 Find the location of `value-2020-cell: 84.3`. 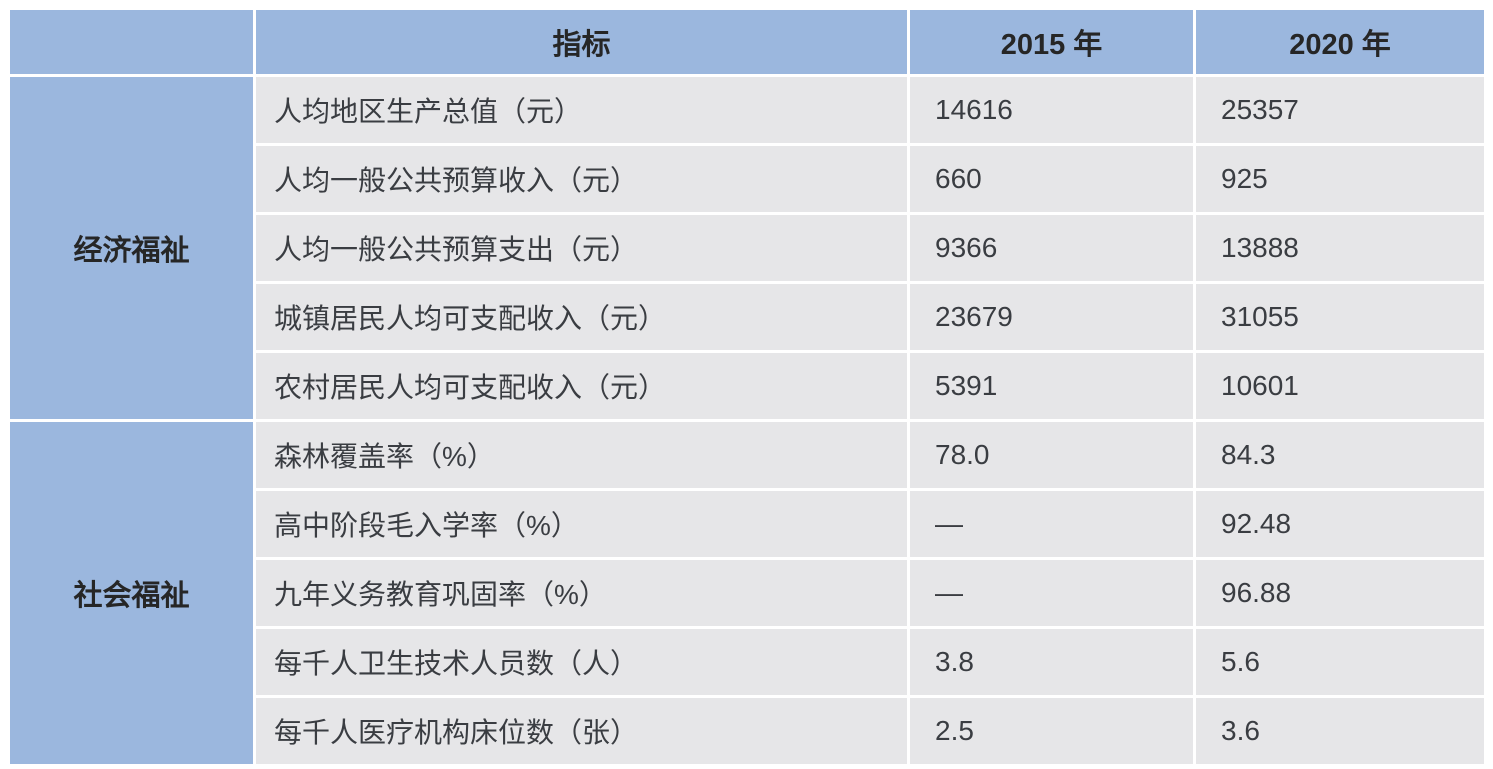

value-2020-cell: 84.3 is located at coordinates (1340, 455).